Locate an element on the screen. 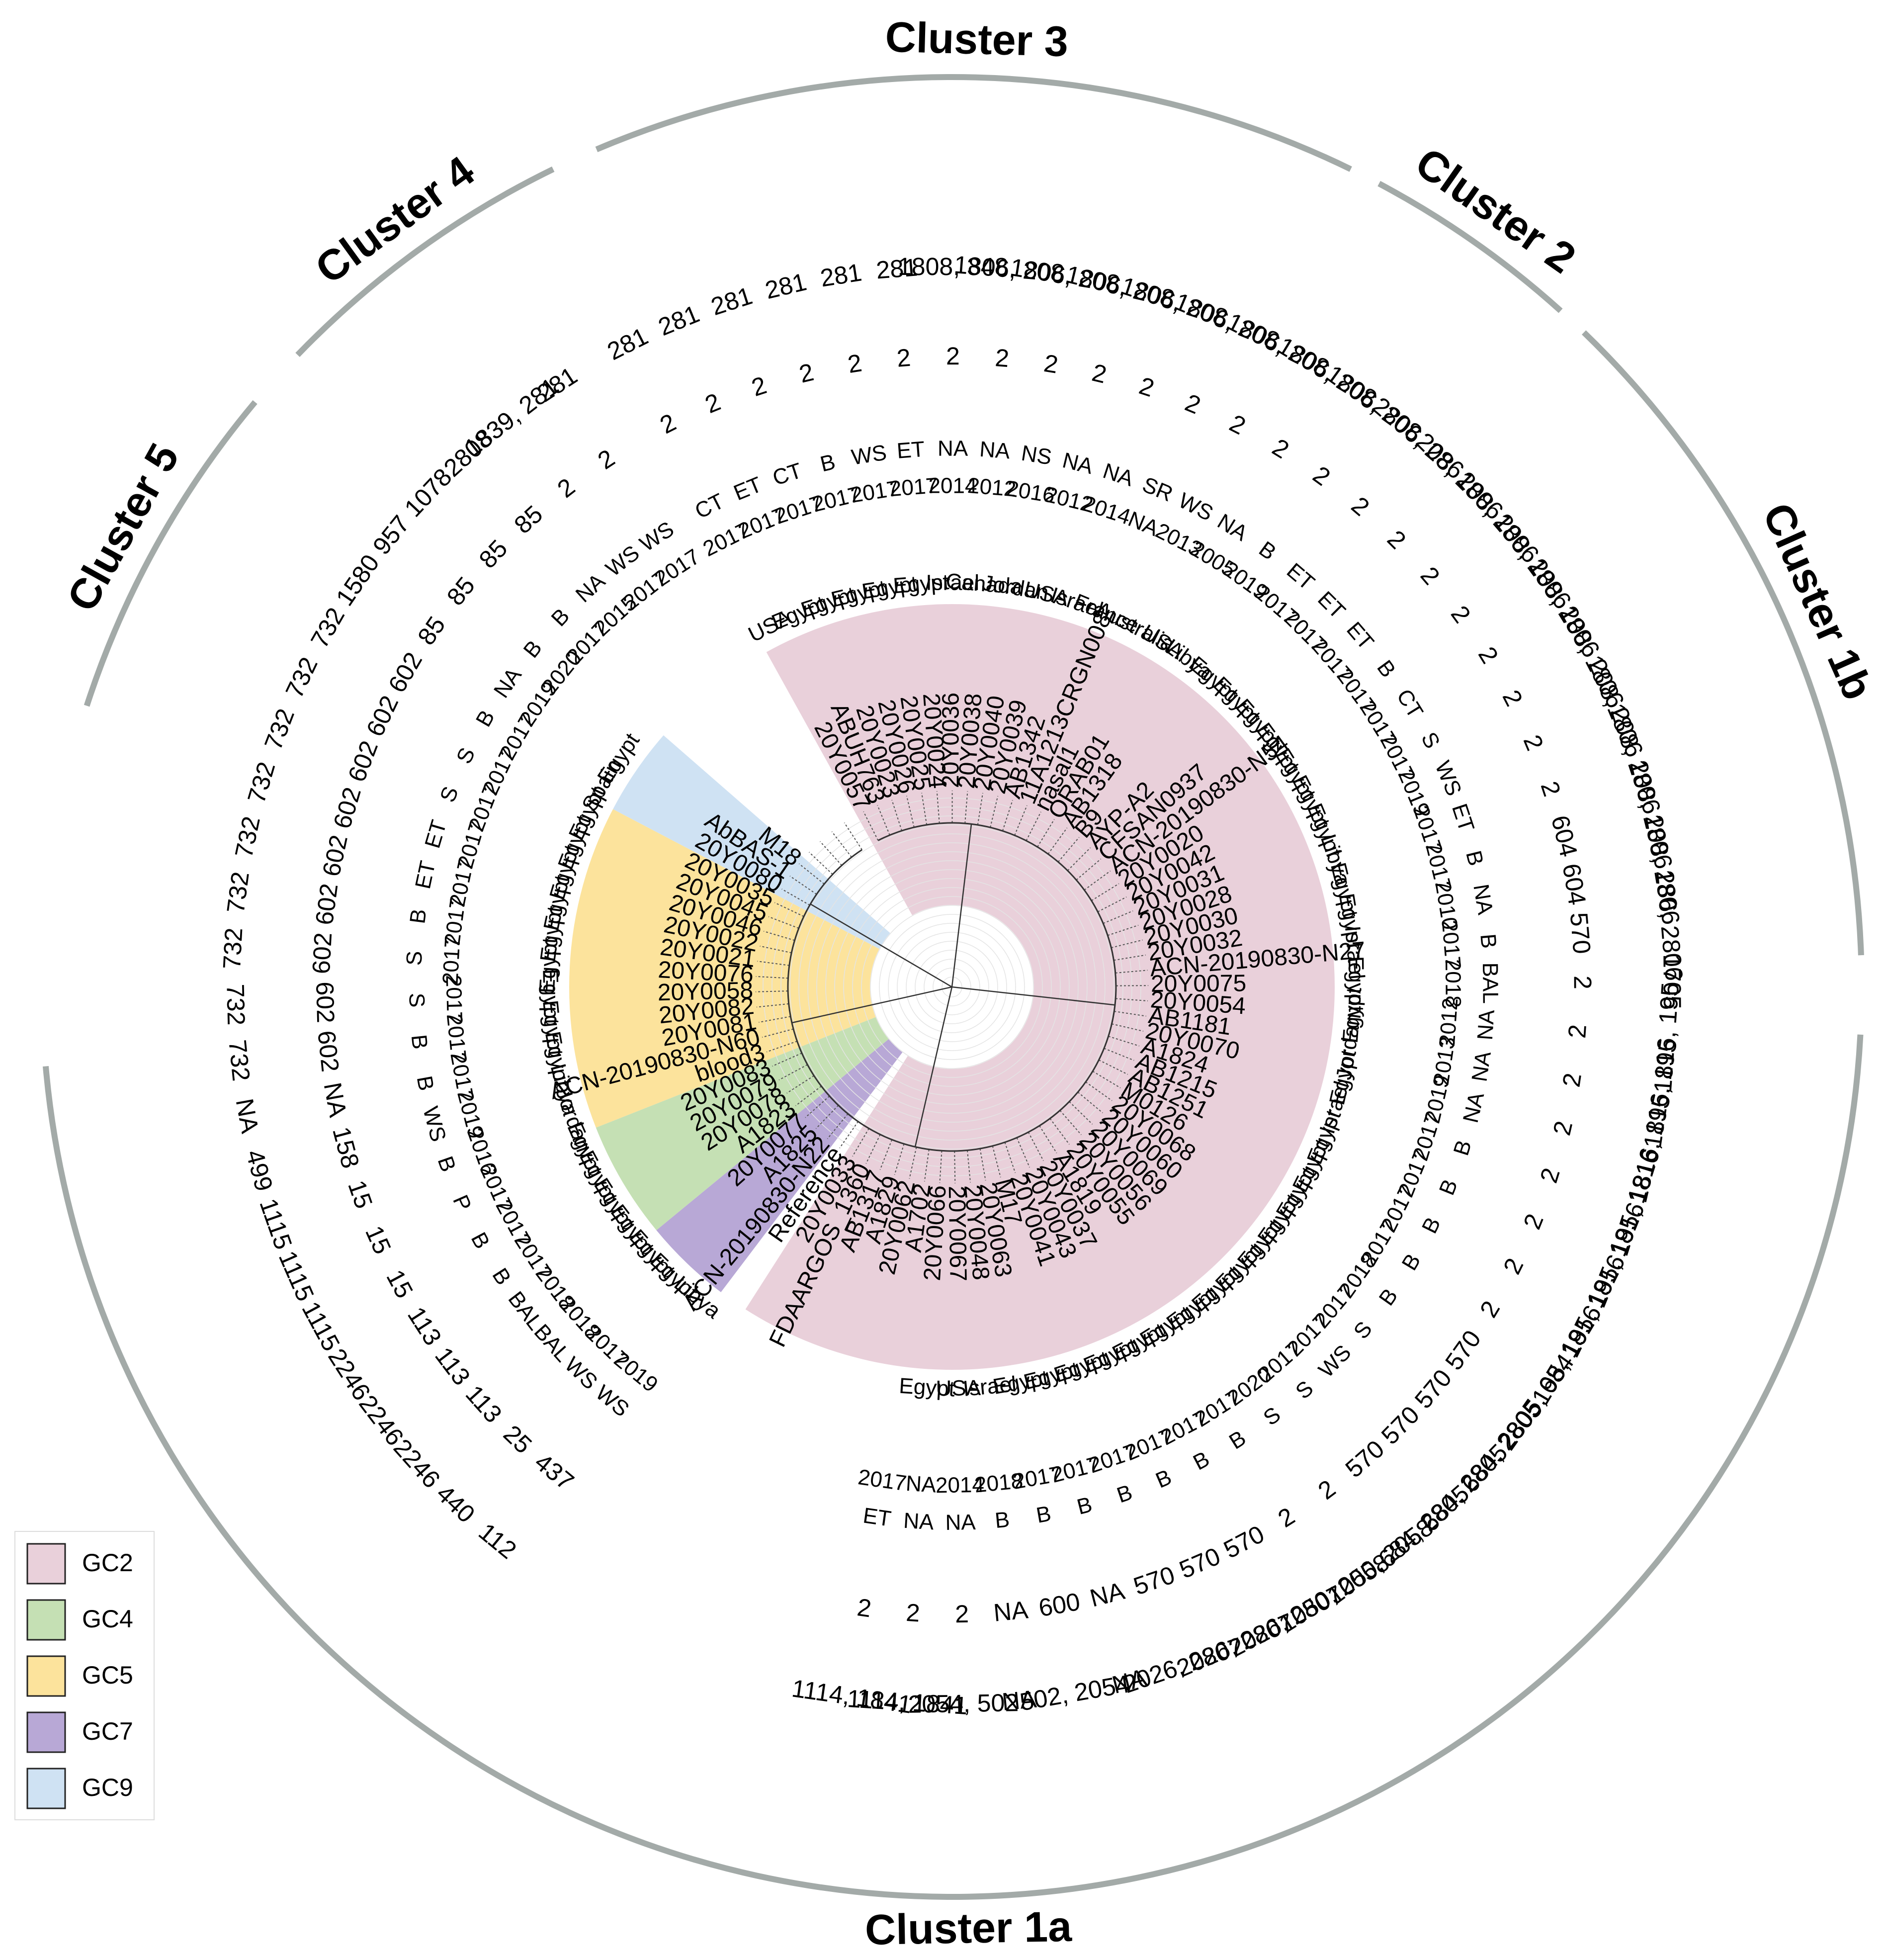 Image resolution: width=1884 pixels, height=1960 pixels. st-label: 1580 is located at coordinates (358, 580).